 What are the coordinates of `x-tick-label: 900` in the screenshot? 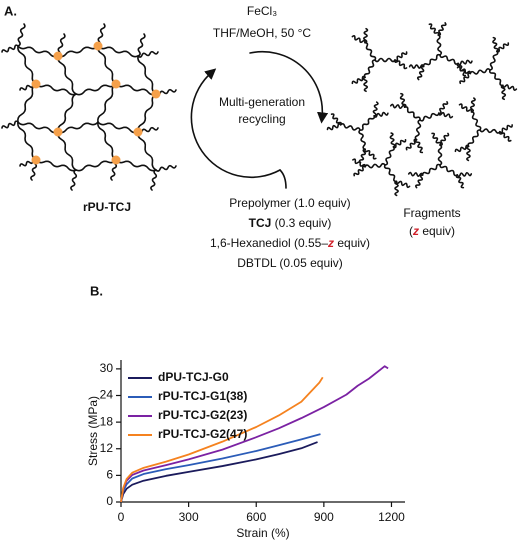 It's located at (324, 517).